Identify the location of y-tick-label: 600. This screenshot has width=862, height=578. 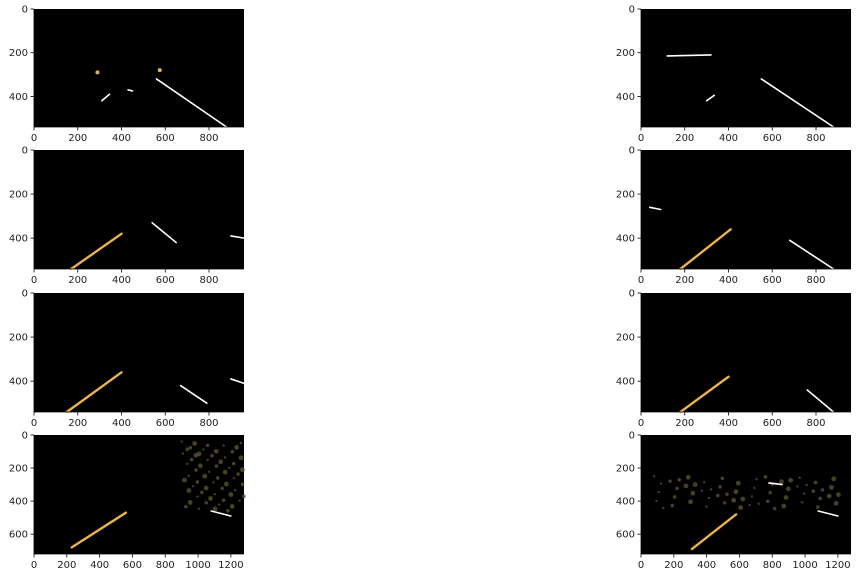
(625, 535).